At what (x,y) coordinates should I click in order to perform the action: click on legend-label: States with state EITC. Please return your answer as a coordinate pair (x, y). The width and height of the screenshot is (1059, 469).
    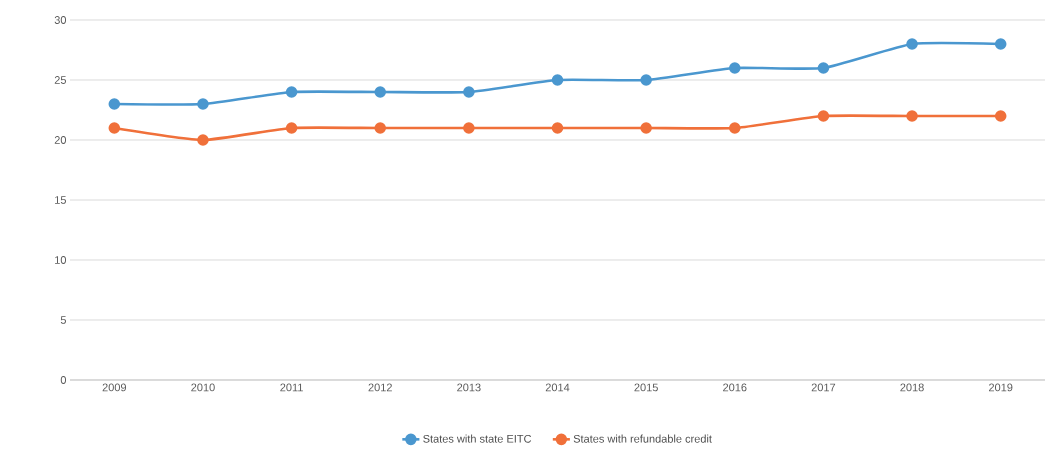
    Looking at the image, I should click on (477, 438).